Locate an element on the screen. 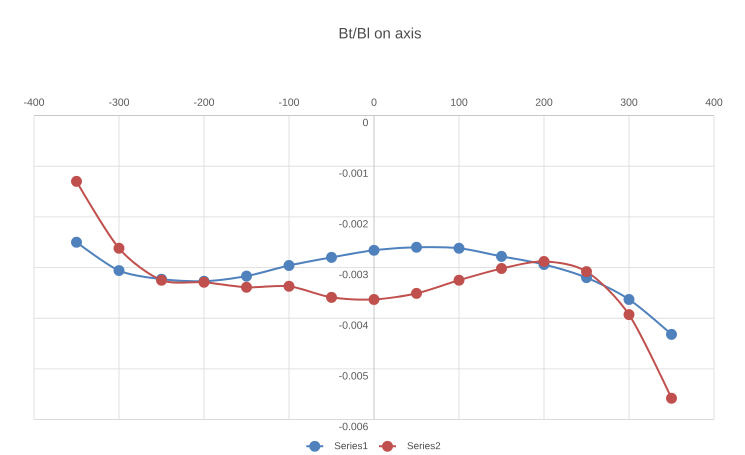  y-tick-label: -0.004 is located at coordinates (353, 325).